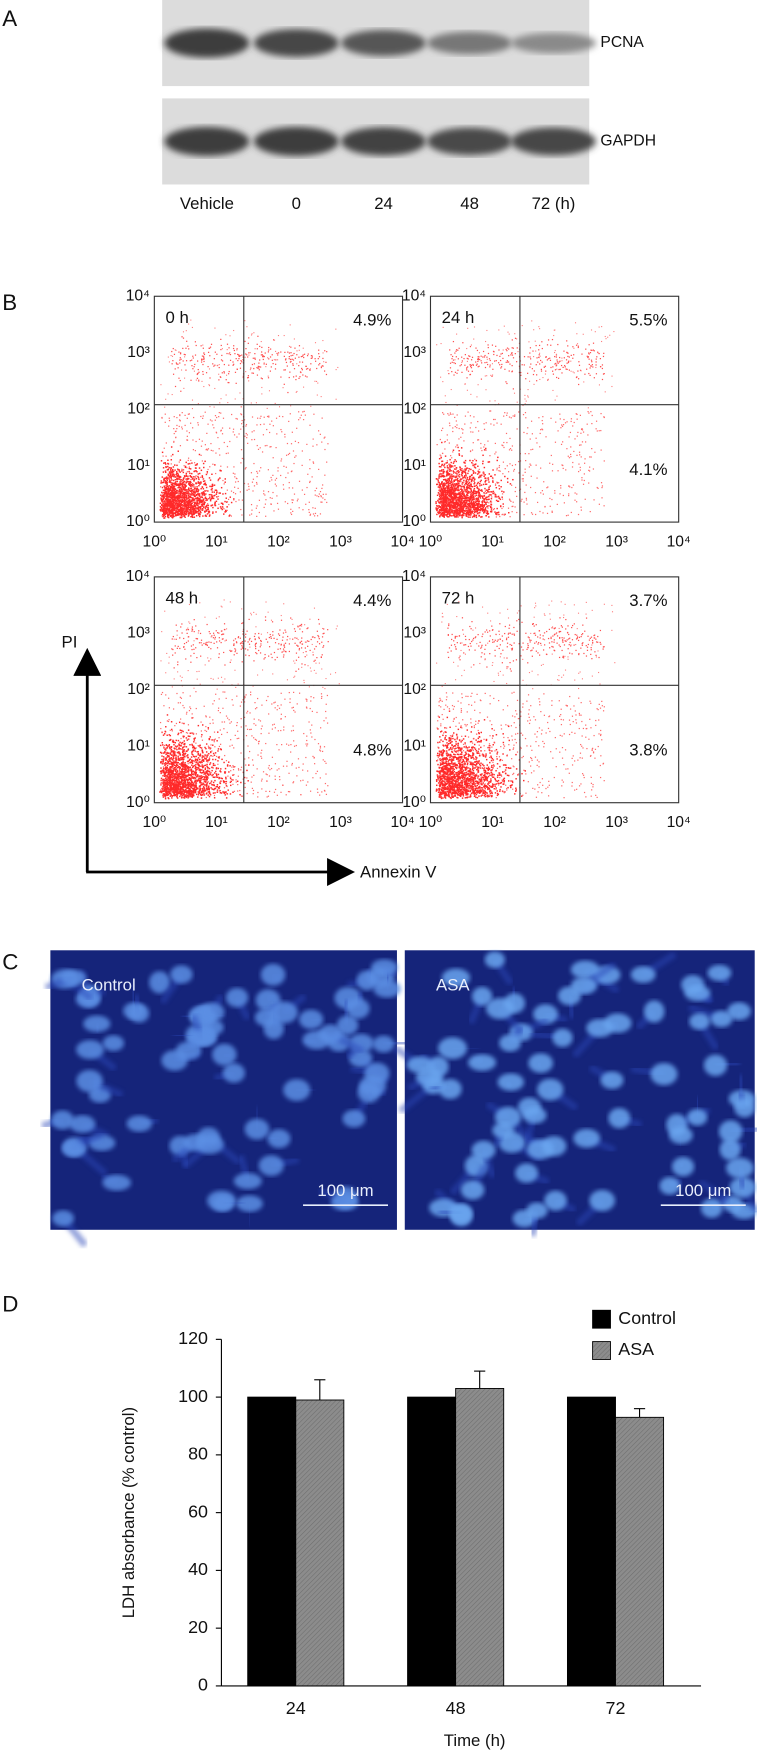  What do you see at coordinates (383, 203) in the screenshot?
I see `lane-label: 24` at bounding box center [383, 203].